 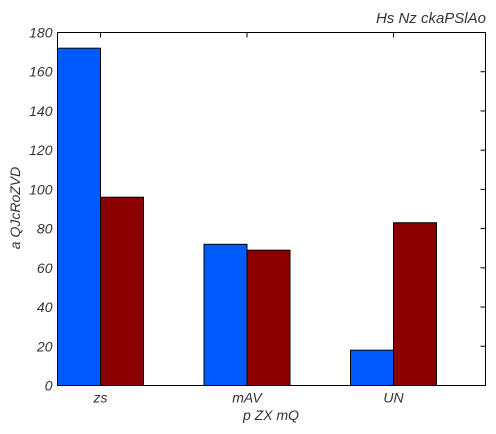 What do you see at coordinates (41, 33) in the screenshot?
I see `y-tick-label: 180` at bounding box center [41, 33].